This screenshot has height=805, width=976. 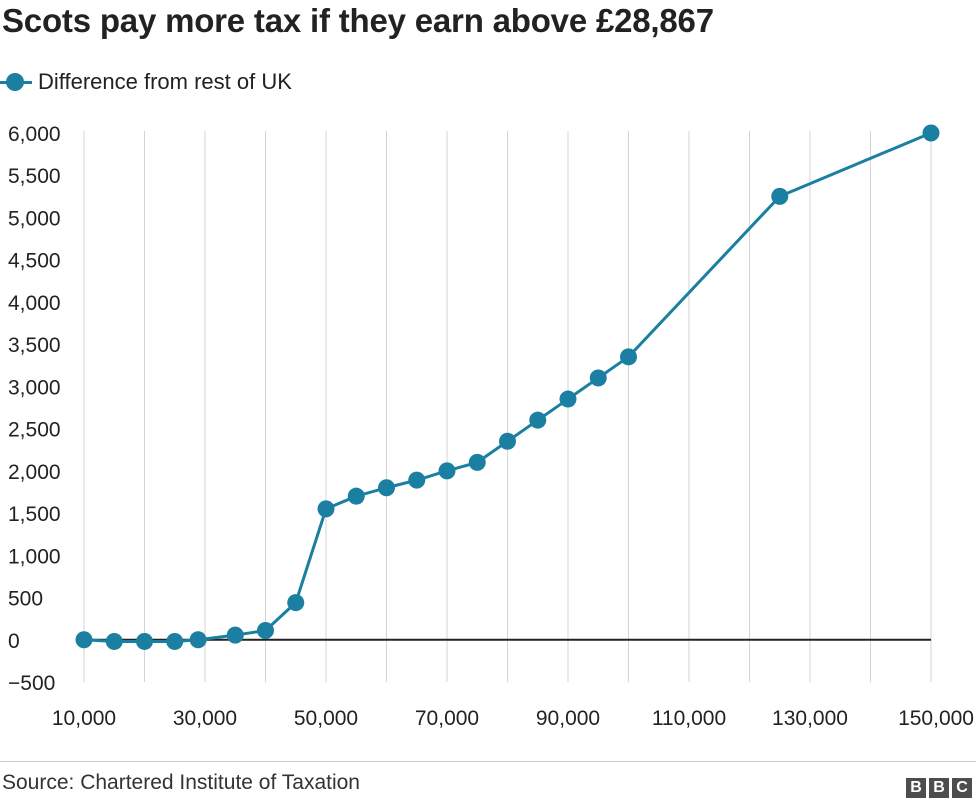 I want to click on x-tick-label: 50,000, so click(x=326, y=718).